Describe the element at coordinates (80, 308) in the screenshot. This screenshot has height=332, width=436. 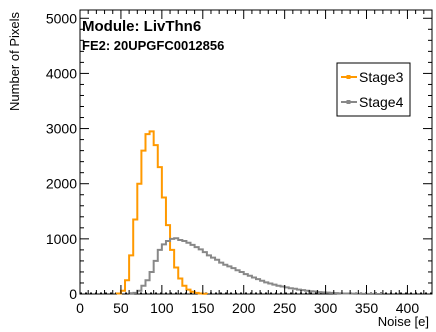
I see `x-tick-label: 0` at that location.